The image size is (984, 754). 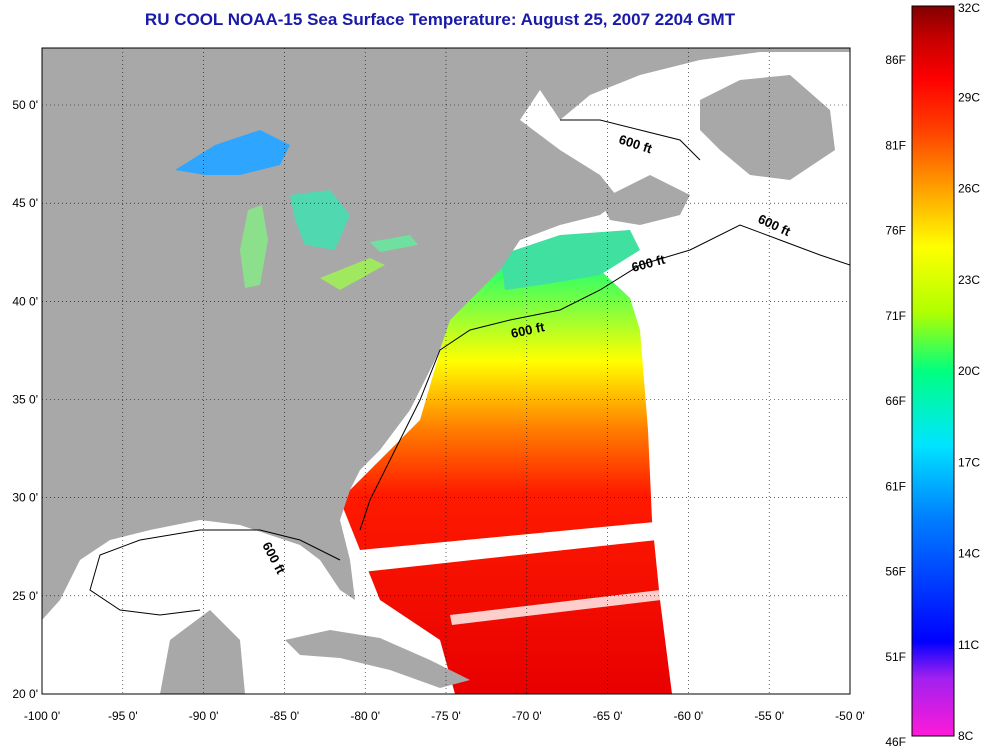 What do you see at coordinates (232, 152) in the screenshot?
I see `lake-superior` at bounding box center [232, 152].